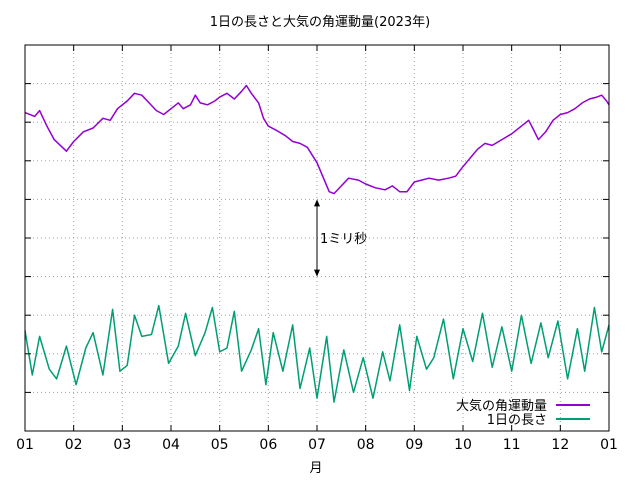  What do you see at coordinates (268, 445) in the screenshot?
I see `x-tick-label: 06` at bounding box center [268, 445].